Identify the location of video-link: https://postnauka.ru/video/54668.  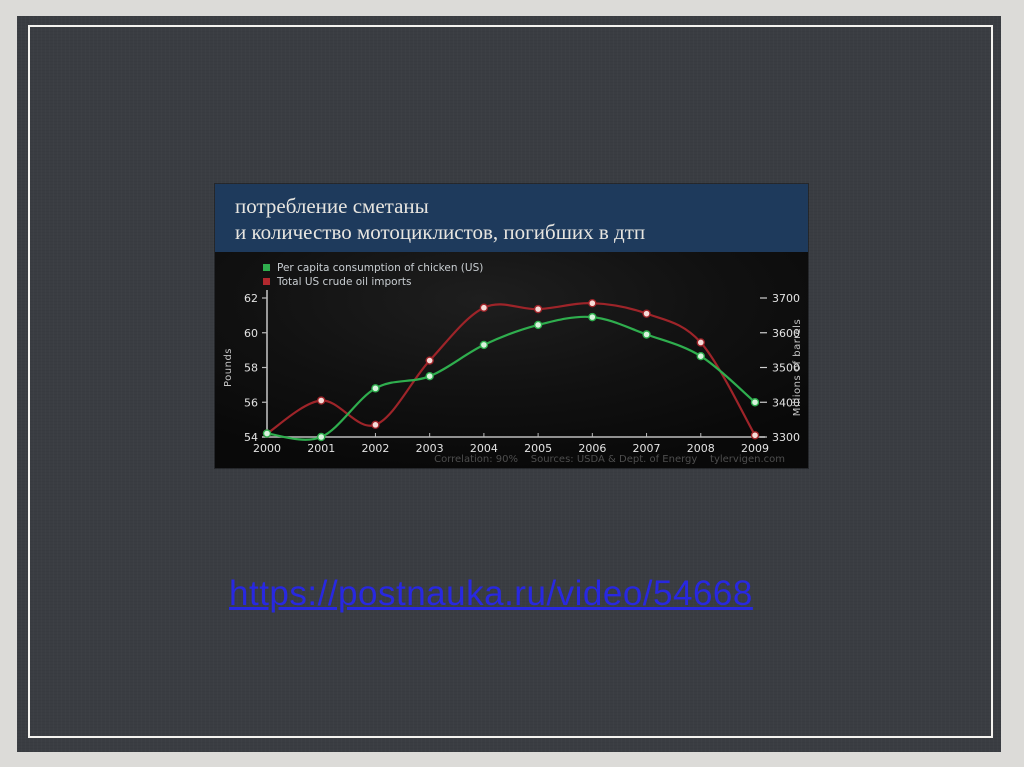
(491, 593).